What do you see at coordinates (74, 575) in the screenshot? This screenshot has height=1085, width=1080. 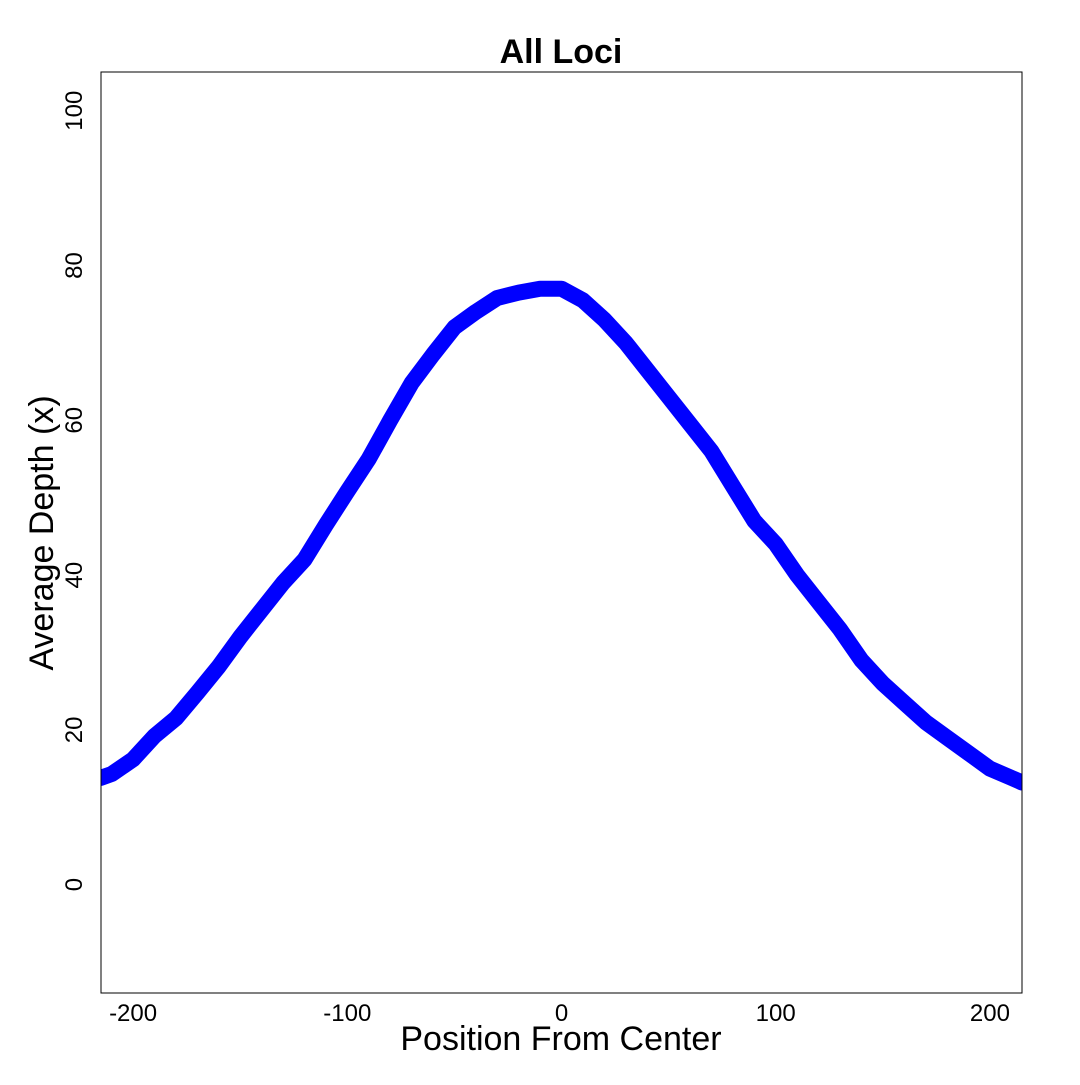 I see `y-tick-label: 40` at bounding box center [74, 575].